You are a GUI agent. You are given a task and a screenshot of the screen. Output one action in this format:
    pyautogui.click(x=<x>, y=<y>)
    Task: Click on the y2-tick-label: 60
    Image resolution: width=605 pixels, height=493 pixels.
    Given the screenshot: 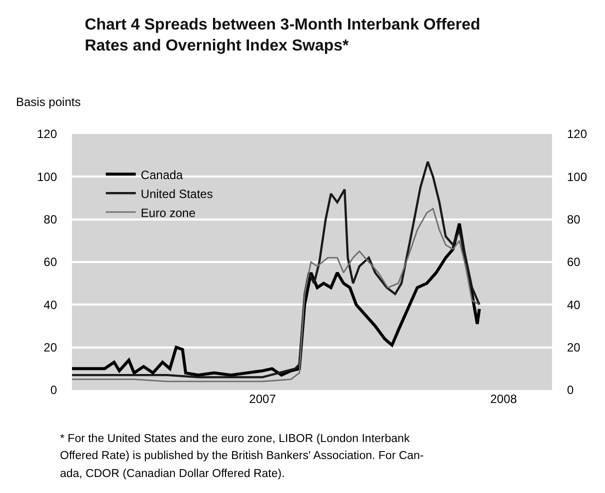 What is the action you would take?
    pyautogui.click(x=574, y=262)
    